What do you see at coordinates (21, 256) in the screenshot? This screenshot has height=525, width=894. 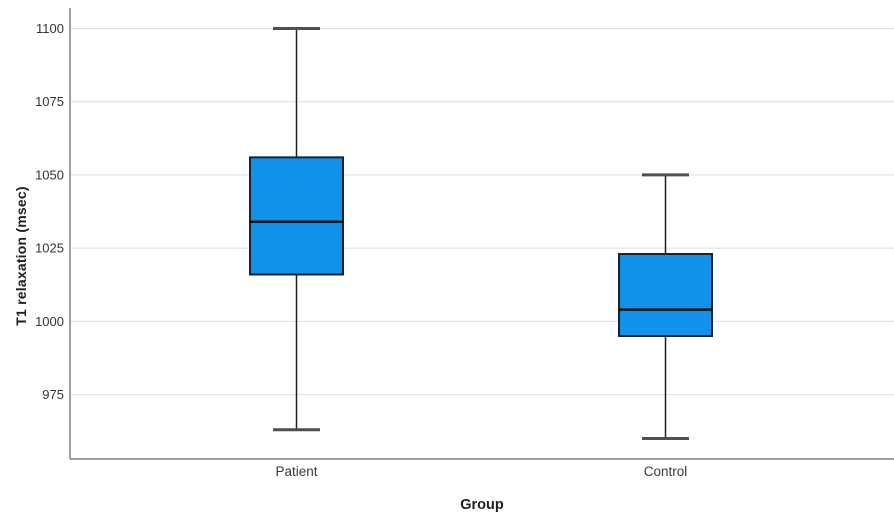 I see `y-axis-title: T1 relaxation (msec)` at bounding box center [21, 256].